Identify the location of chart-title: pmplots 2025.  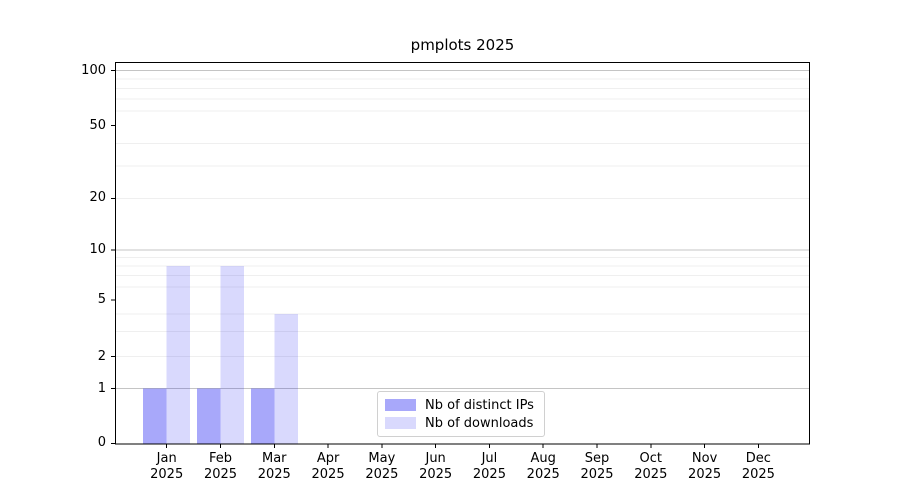
(462, 45).